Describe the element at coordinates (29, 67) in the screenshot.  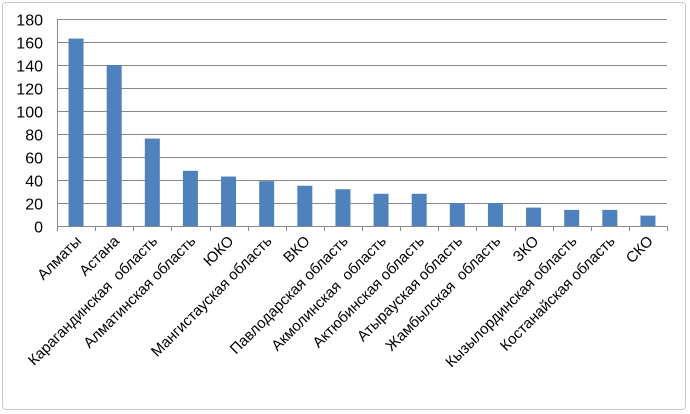
I see `y-tick-label: 140` at that location.